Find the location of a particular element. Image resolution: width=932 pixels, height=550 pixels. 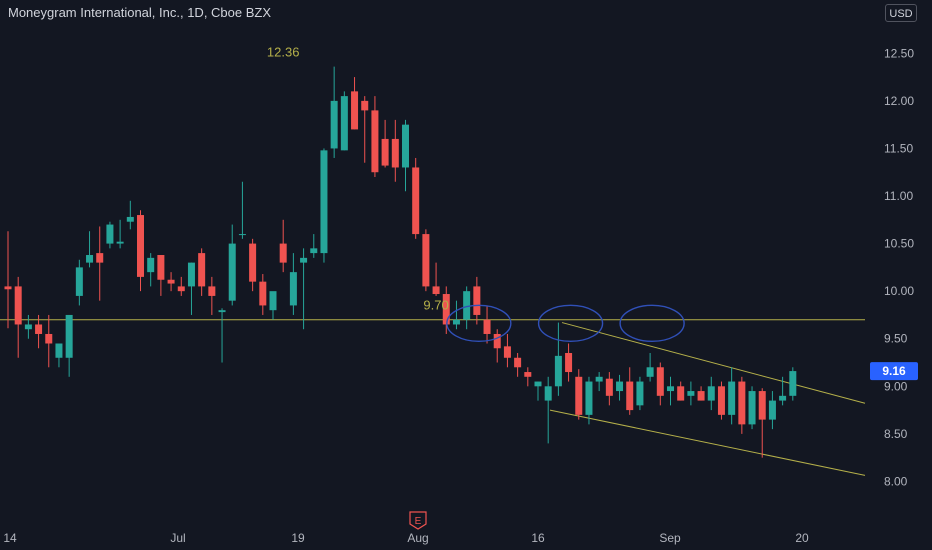

x-tick-label: 14 is located at coordinates (10, 538).